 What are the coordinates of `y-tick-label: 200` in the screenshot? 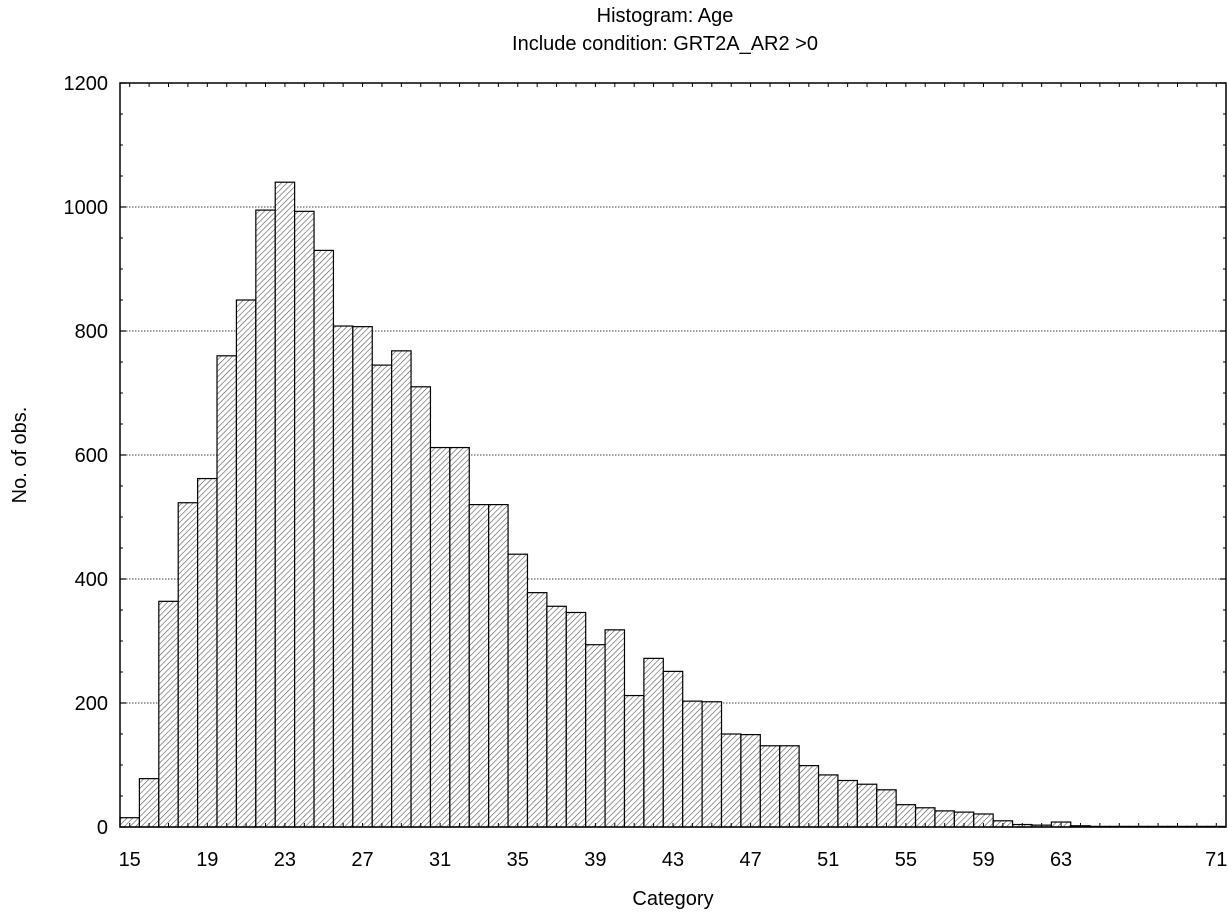 It's located at (91, 704).